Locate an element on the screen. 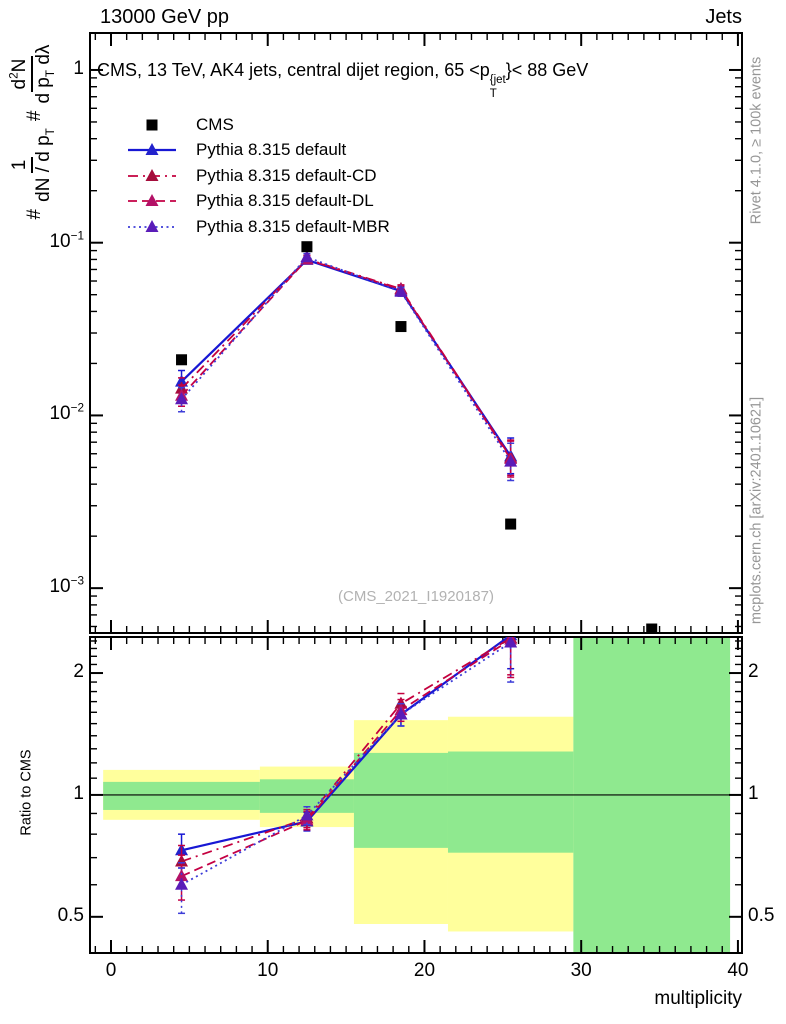 Image resolution: width=786 pixels, height=1024 pixels. legend-item: Pythia 8.315 default-CD is located at coordinates (251, 176).